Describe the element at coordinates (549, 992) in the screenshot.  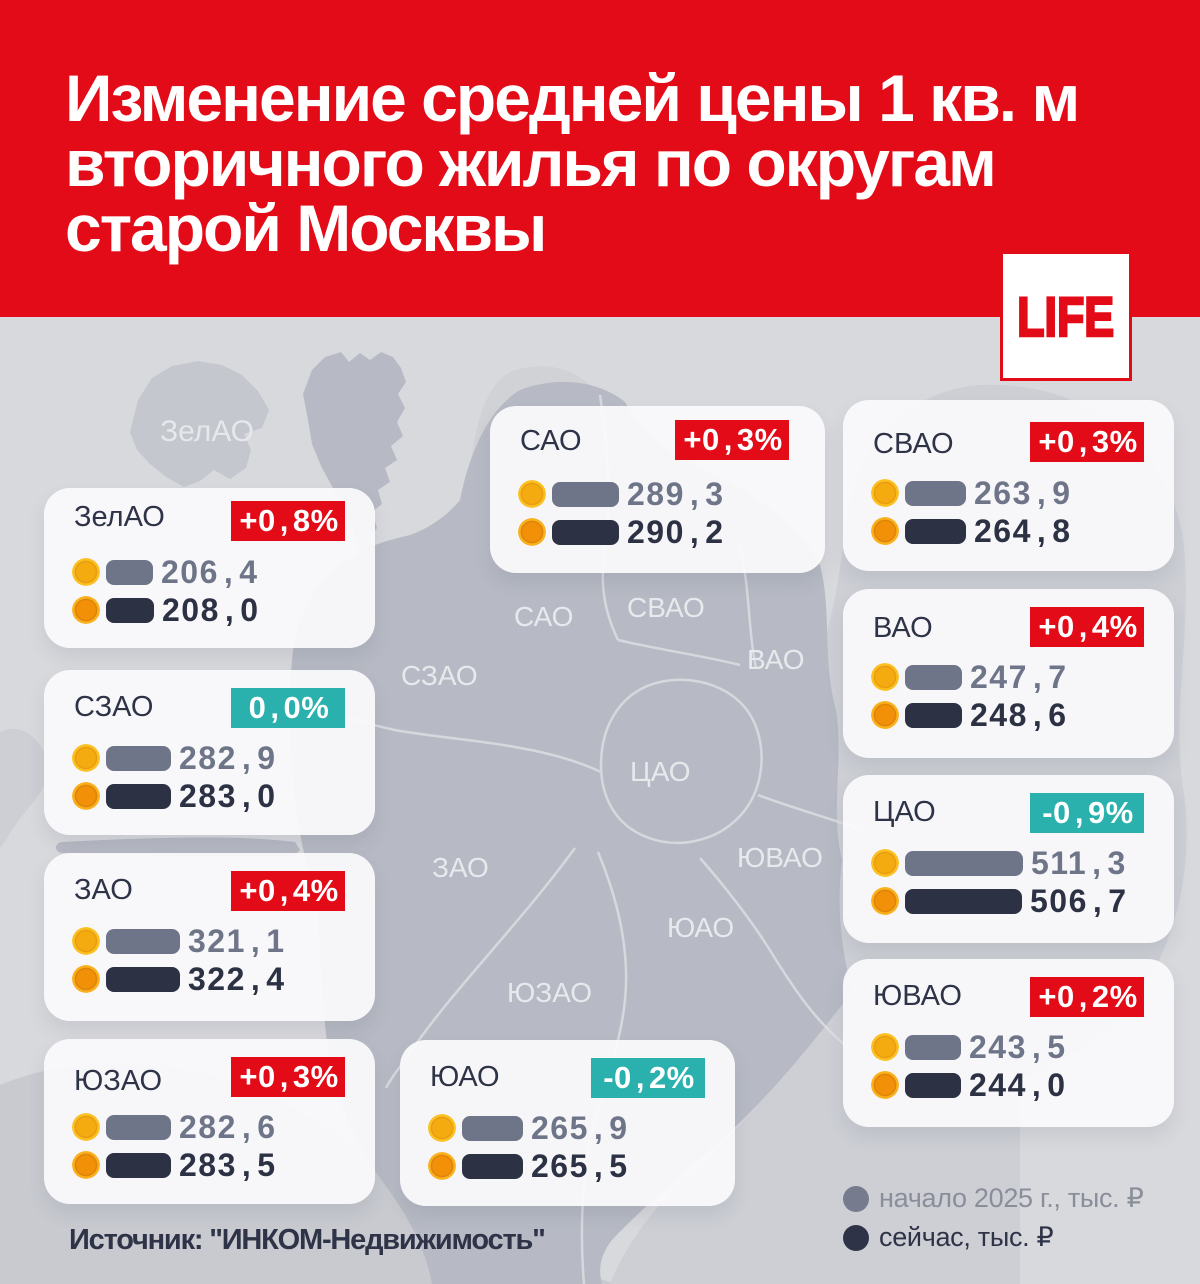
I see `svg-text: ЮЗАО` at that location.